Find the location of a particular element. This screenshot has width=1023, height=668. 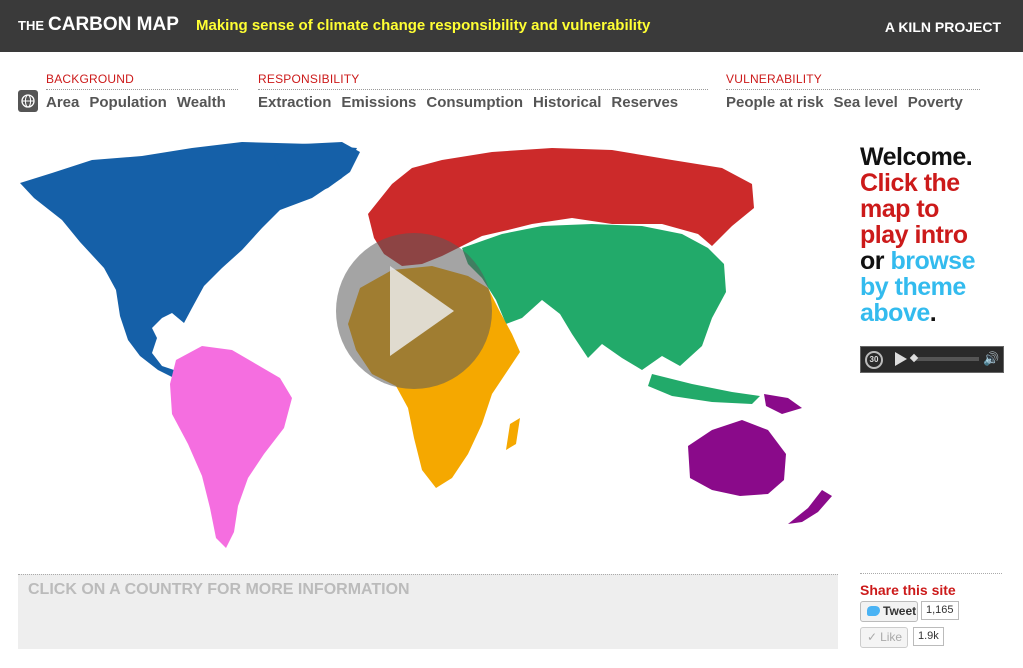

share-title: Share this site is located at coordinates (908, 590).